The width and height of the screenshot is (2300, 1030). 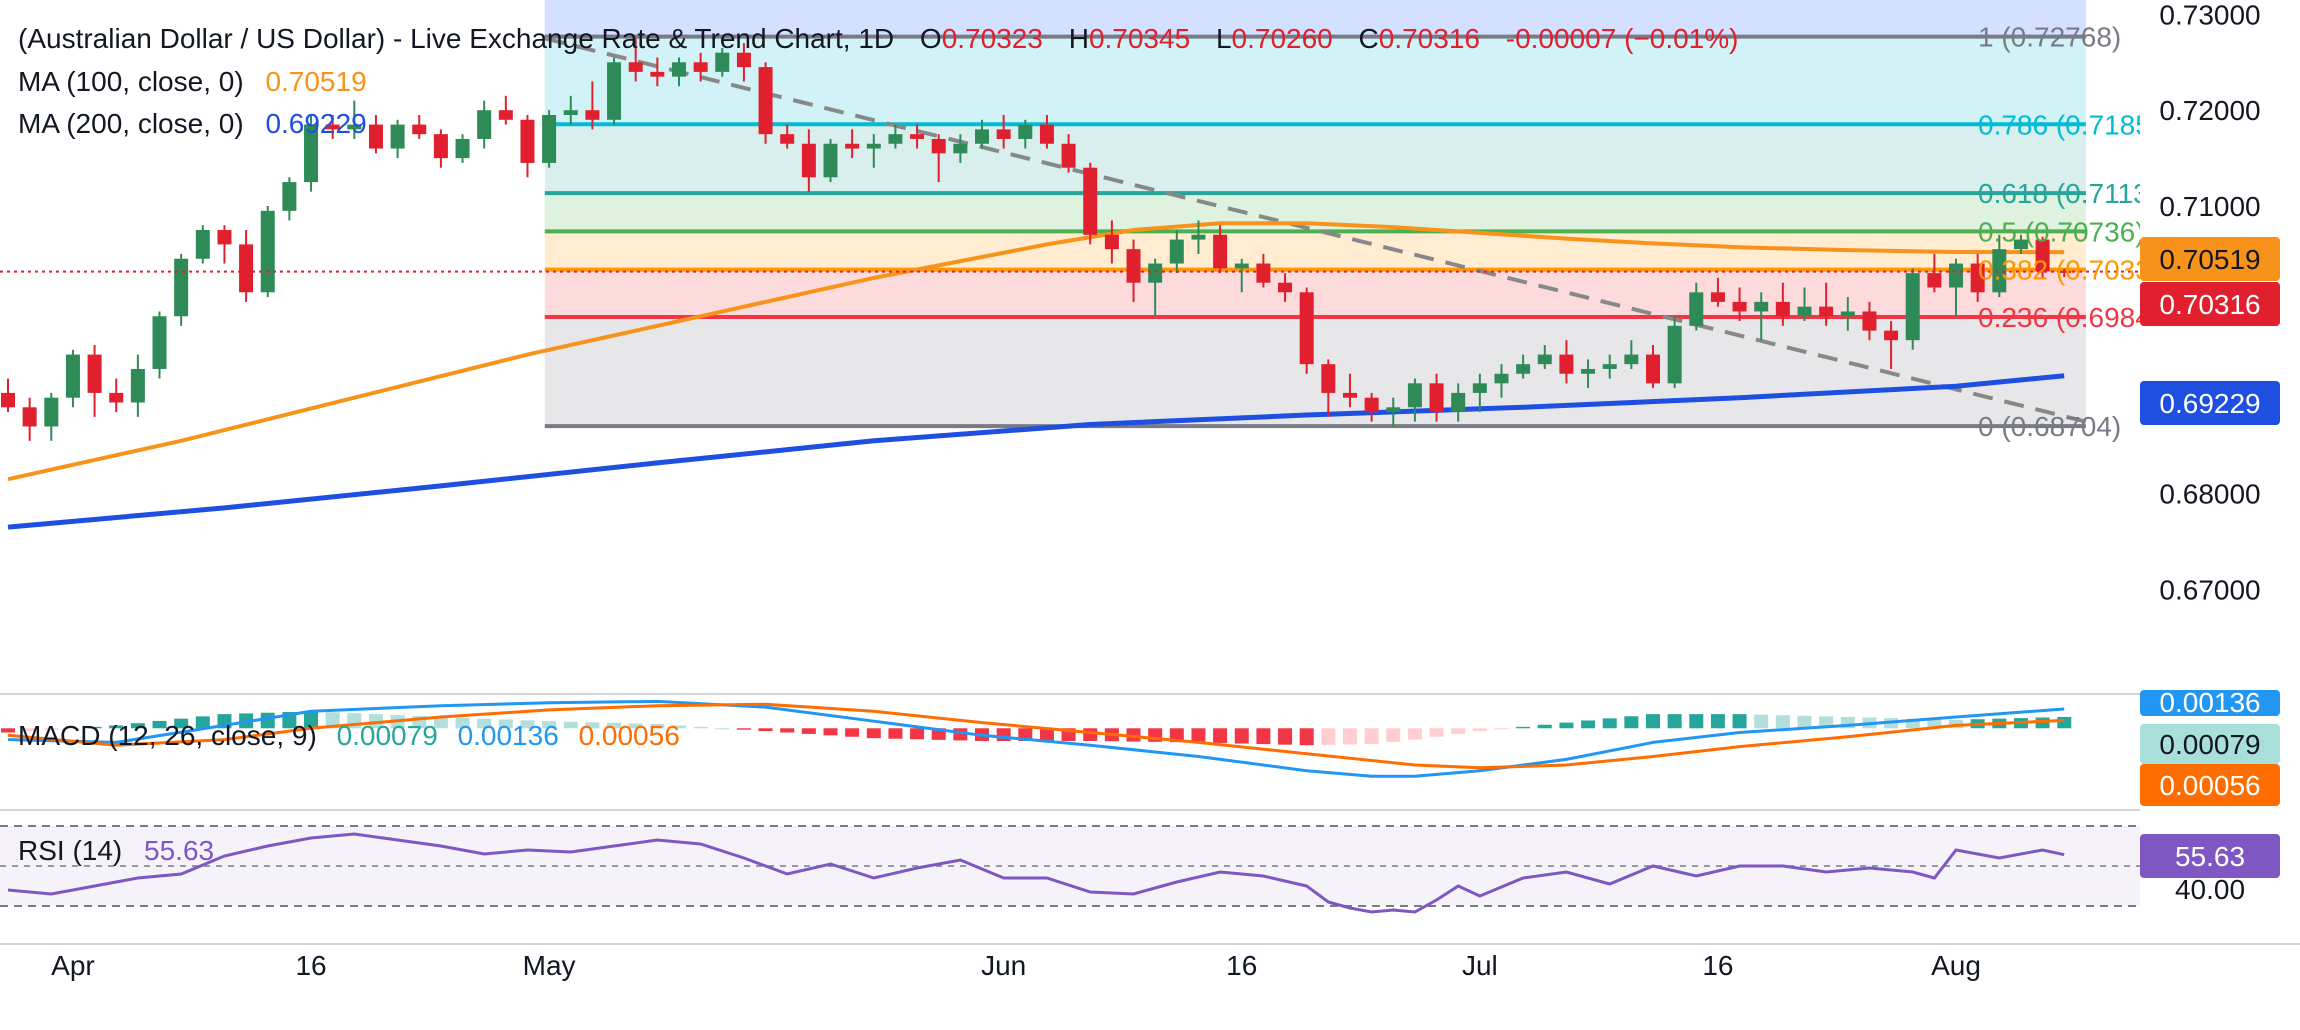 I want to click on last-price-badge: 0.70316, so click(x=2210, y=304).